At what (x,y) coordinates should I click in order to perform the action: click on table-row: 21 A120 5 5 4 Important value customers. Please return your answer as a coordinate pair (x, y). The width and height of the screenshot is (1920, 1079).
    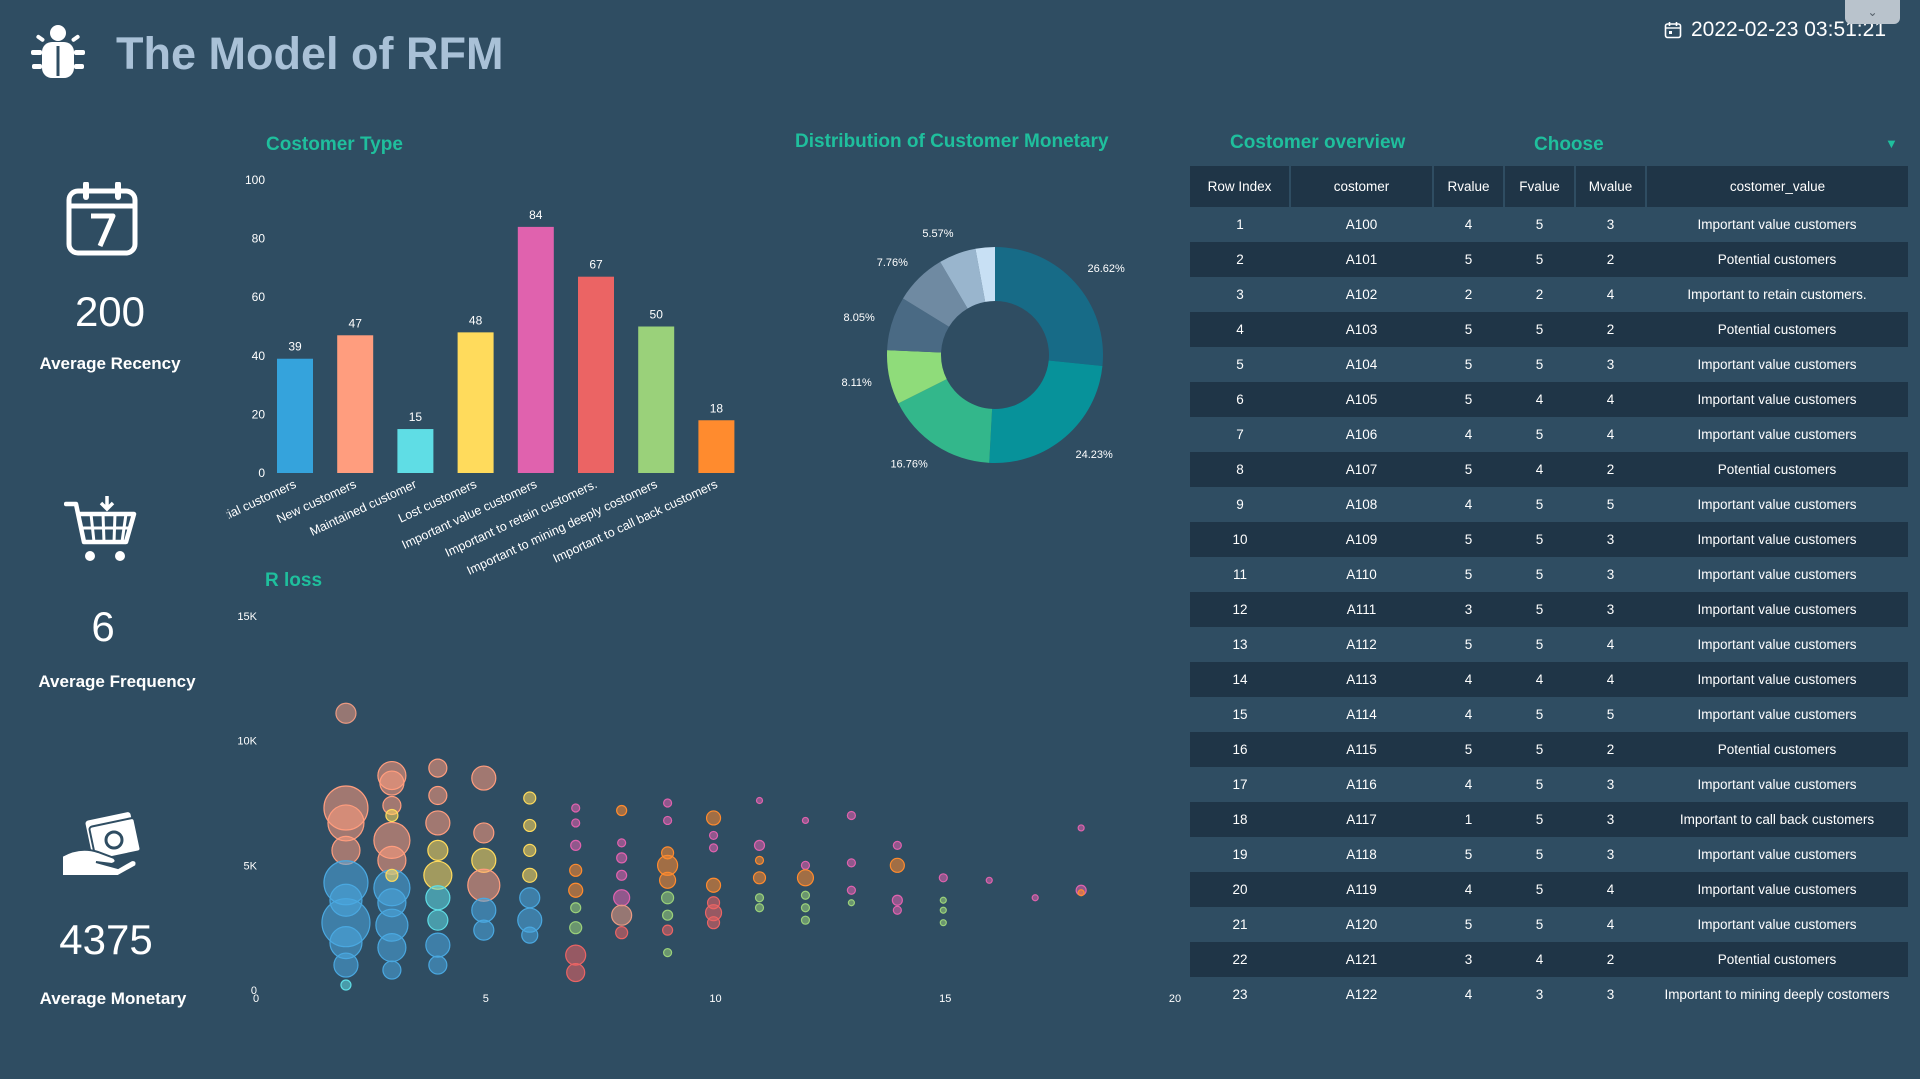
    Looking at the image, I should click on (1549, 924).